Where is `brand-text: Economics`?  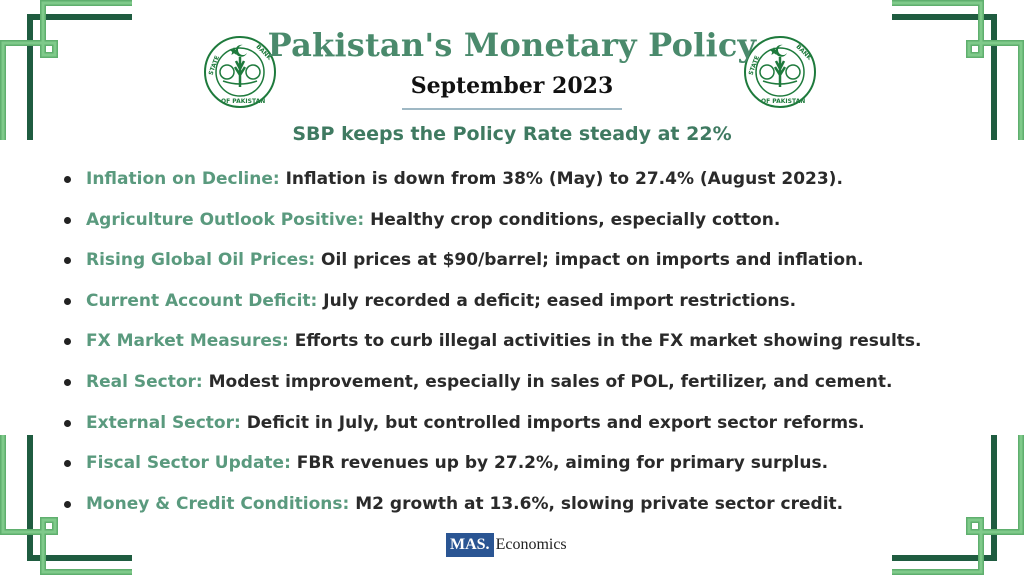
brand-text: Economics is located at coordinates (531, 544).